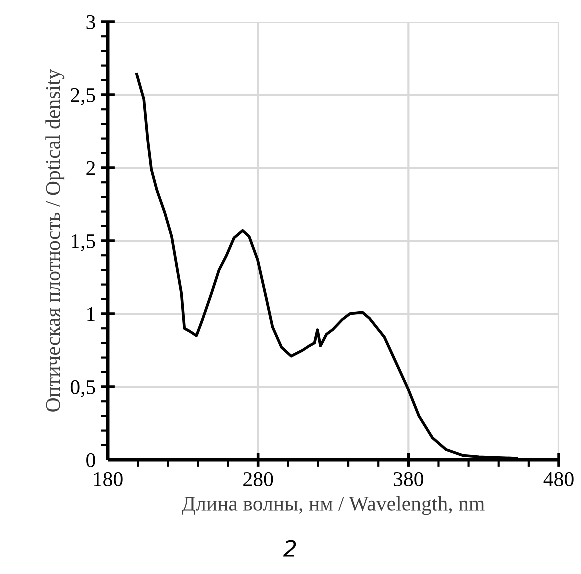  I want to click on y-tick-label: 1,5, so click(84, 243).